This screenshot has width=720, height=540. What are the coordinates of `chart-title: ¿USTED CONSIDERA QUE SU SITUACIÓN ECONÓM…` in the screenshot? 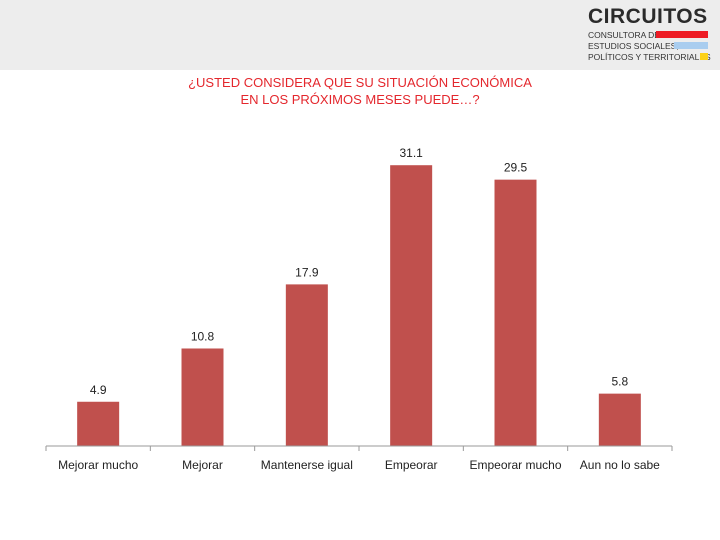 It's located at (360, 91).